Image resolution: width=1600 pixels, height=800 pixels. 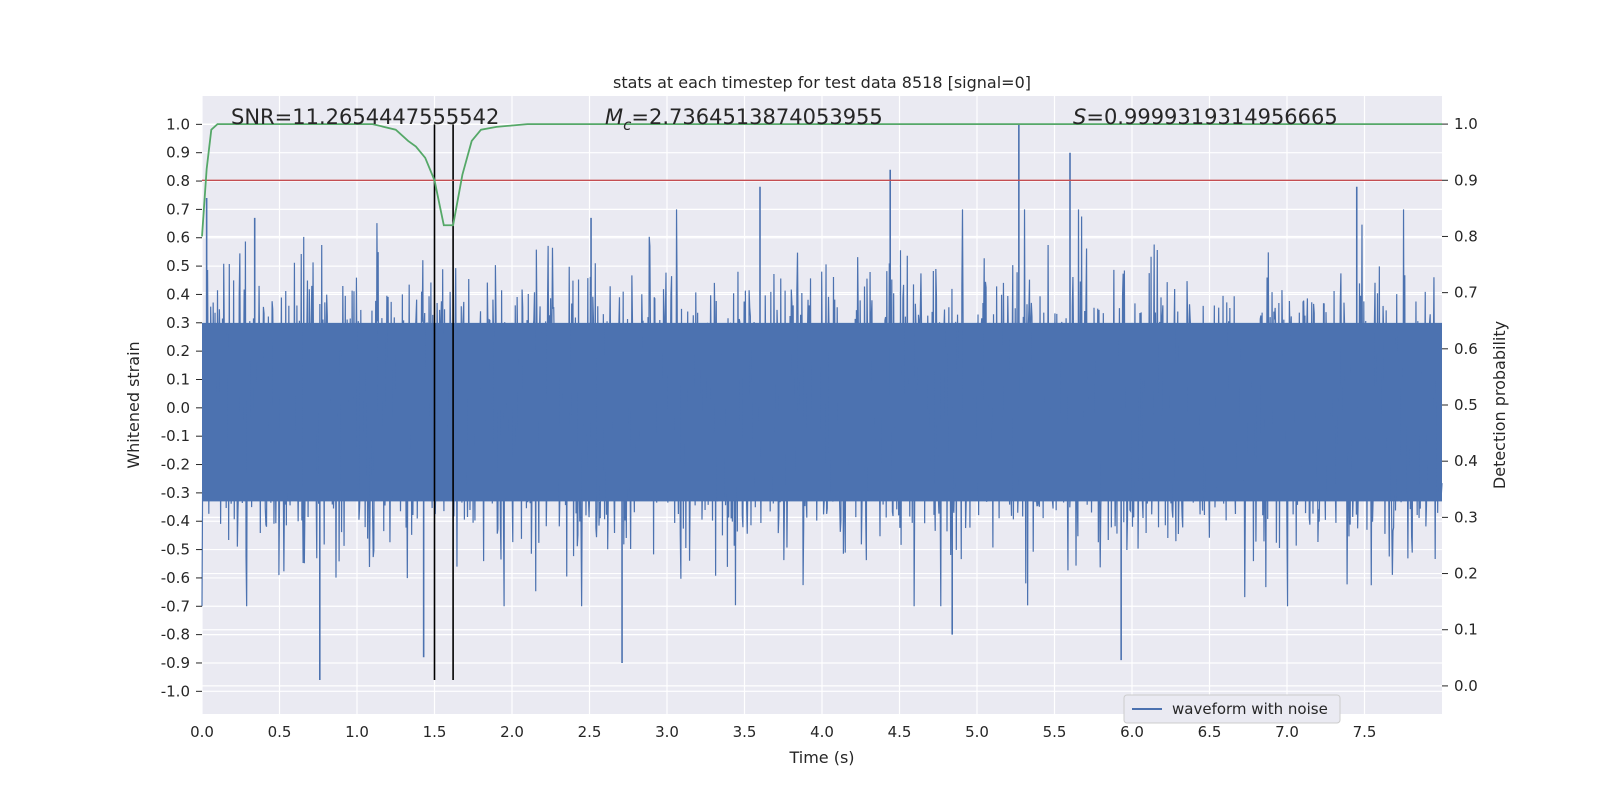 I want to click on y-tick-label: 0.6, so click(x=178, y=238).